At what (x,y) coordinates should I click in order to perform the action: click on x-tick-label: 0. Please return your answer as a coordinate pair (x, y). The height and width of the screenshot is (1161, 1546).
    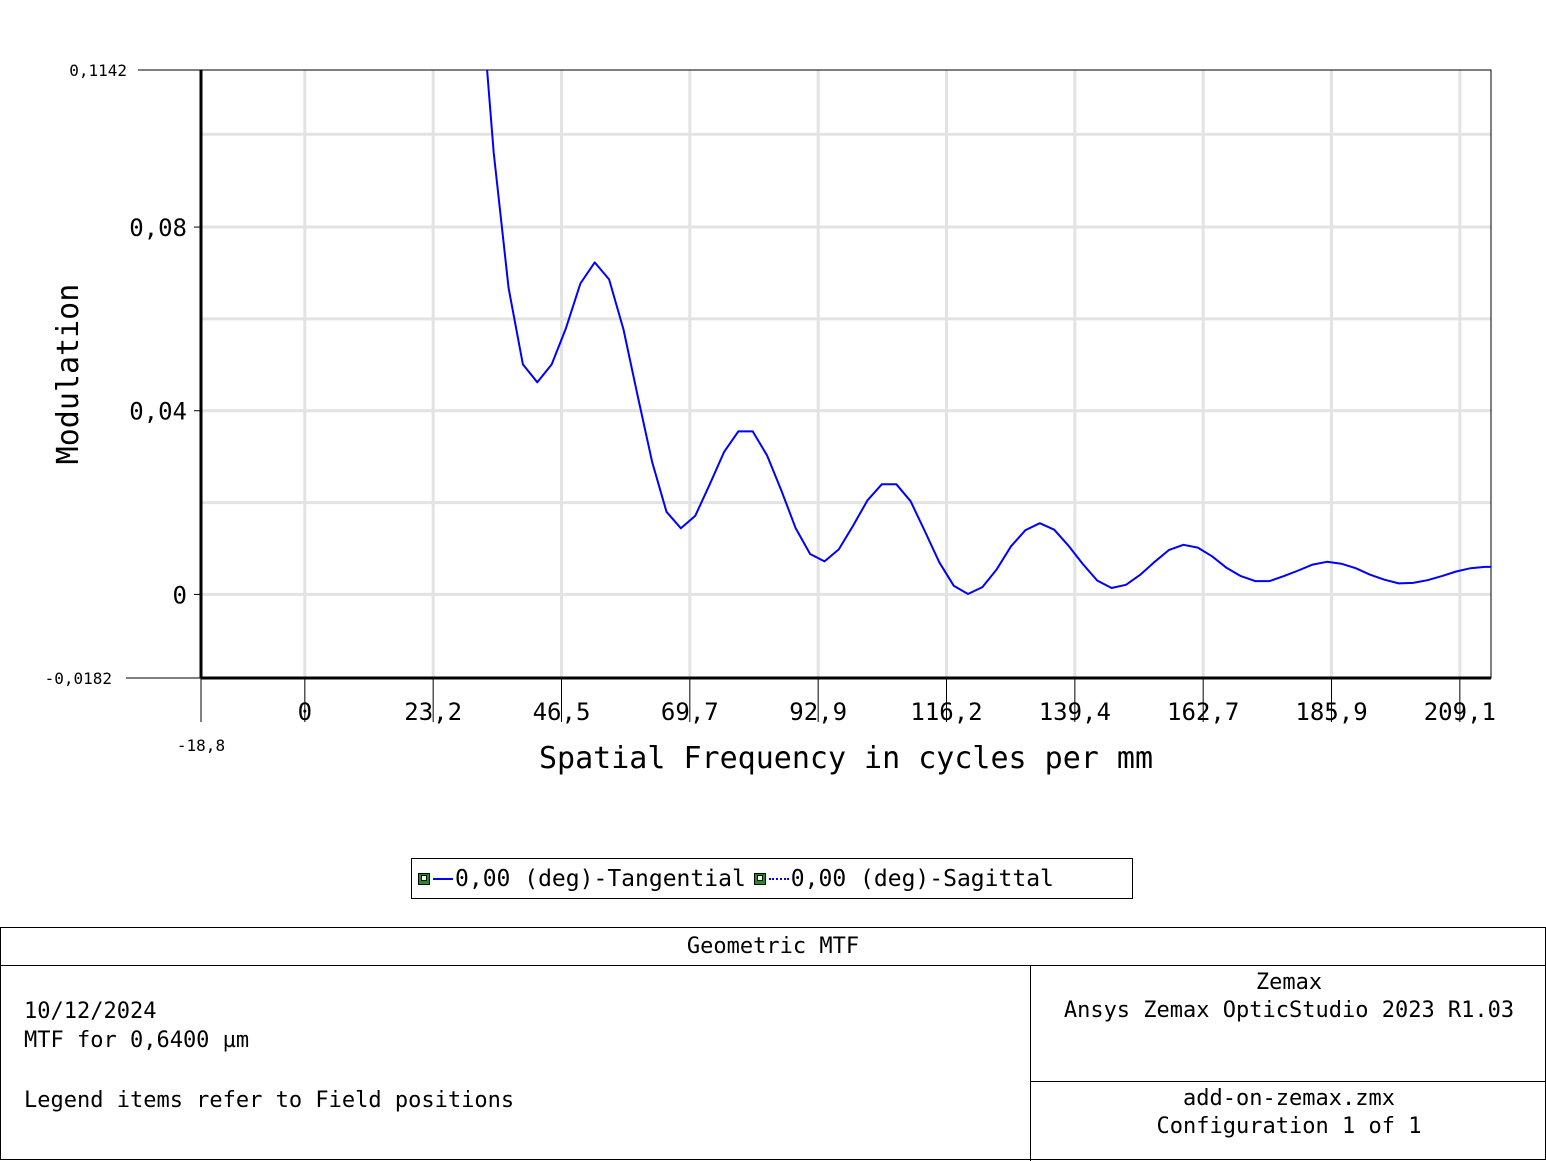
    Looking at the image, I should click on (305, 712).